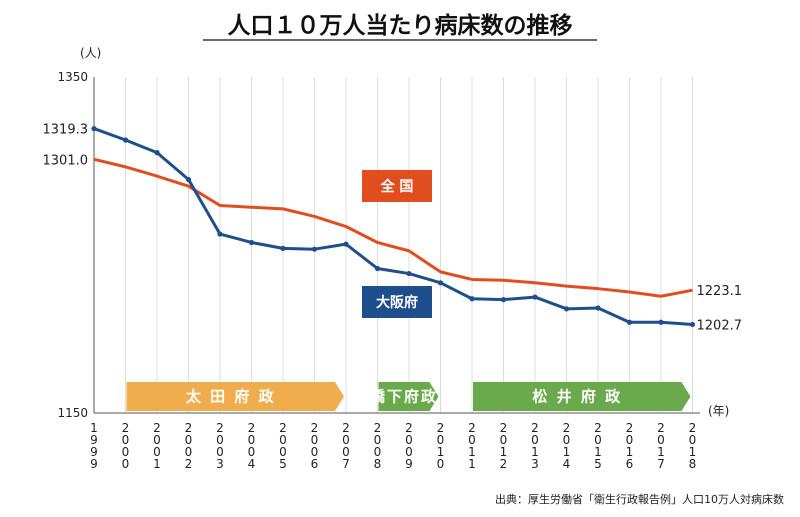  What do you see at coordinates (577, 397) in the screenshot?
I see `era-label: 松 井 府 政` at bounding box center [577, 397].